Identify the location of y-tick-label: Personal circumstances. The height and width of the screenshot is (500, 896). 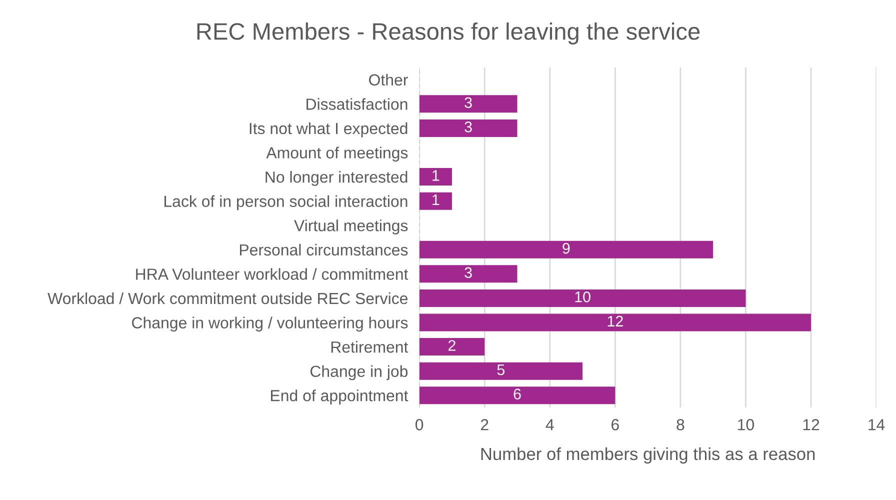
(324, 250).